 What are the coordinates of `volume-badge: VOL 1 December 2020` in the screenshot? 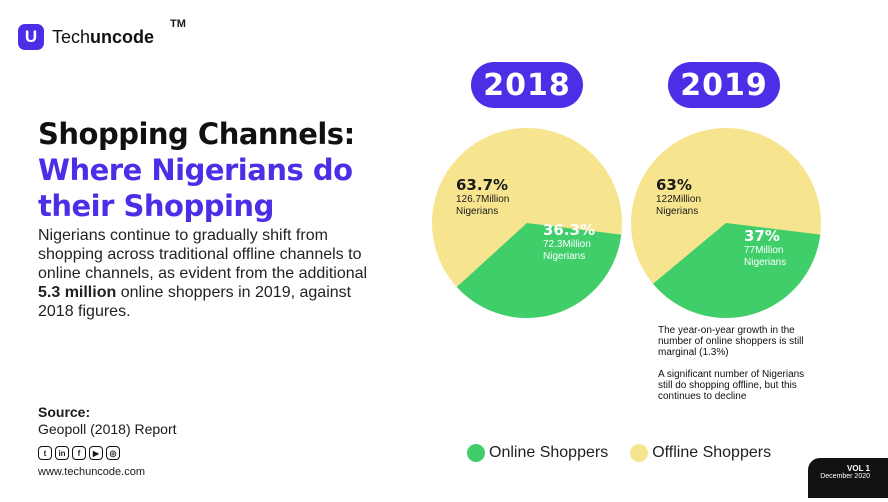 It's located at (848, 478).